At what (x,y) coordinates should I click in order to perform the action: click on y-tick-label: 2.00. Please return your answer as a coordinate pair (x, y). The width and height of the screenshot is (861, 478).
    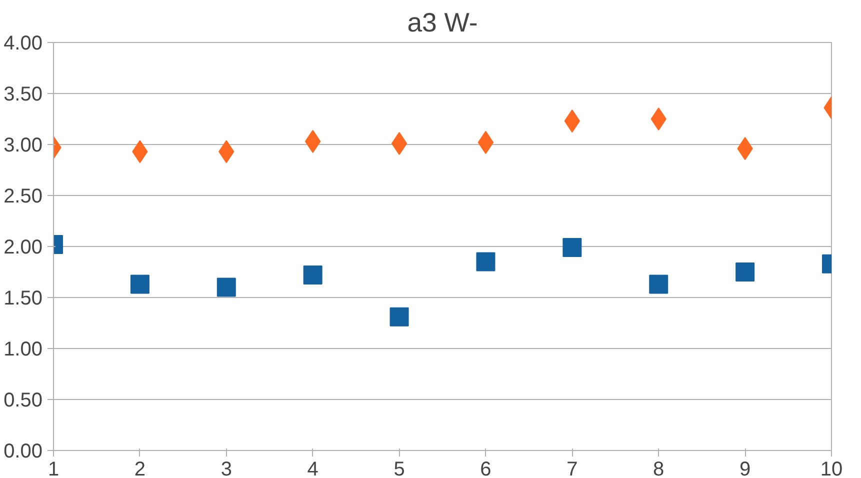
    Looking at the image, I should click on (23, 247).